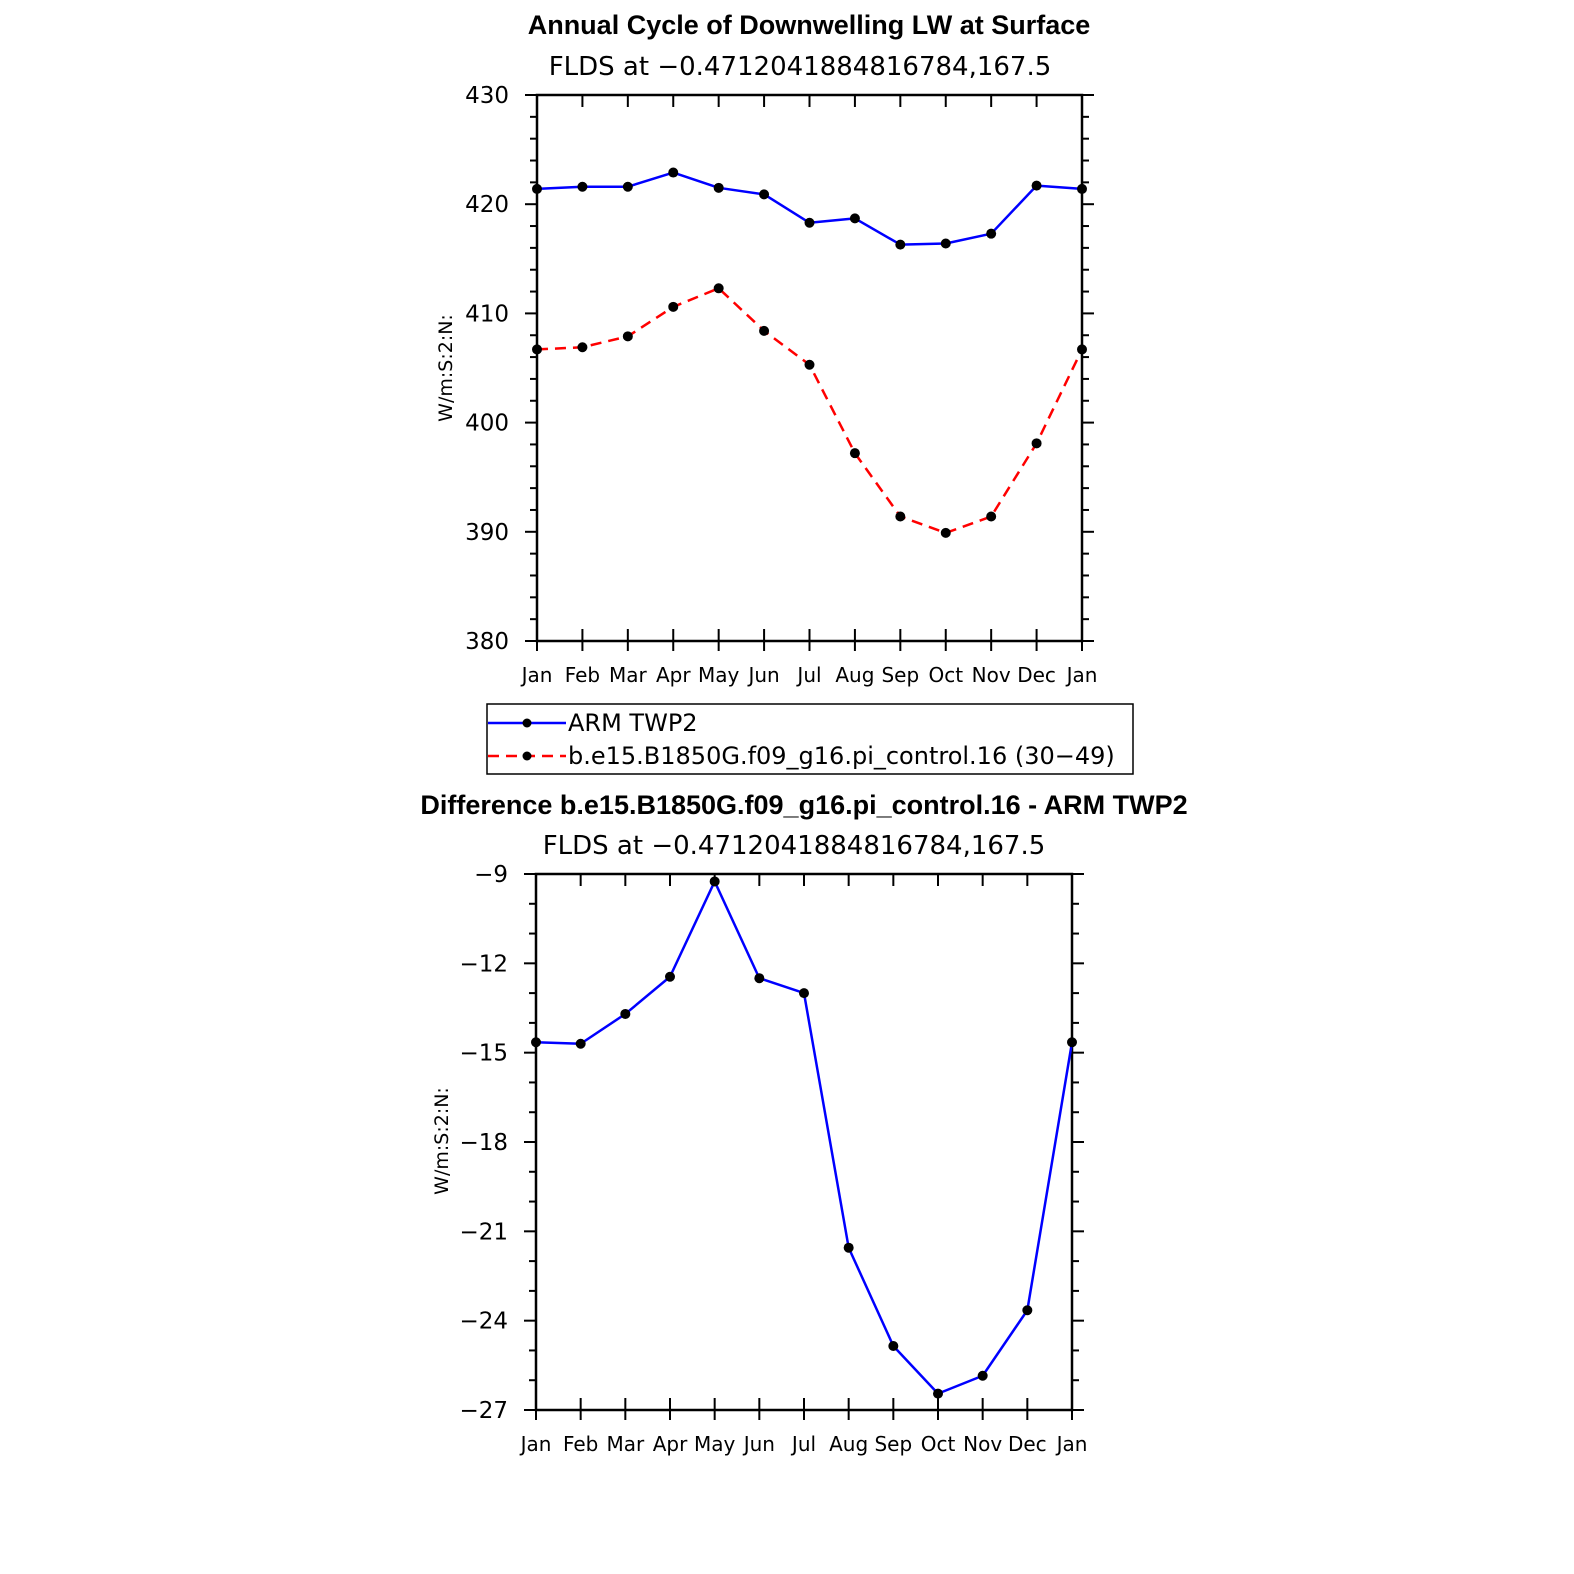 This screenshot has height=1574, width=1574. I want to click on bottom-xtick-label: Apr, so click(670, 1444).